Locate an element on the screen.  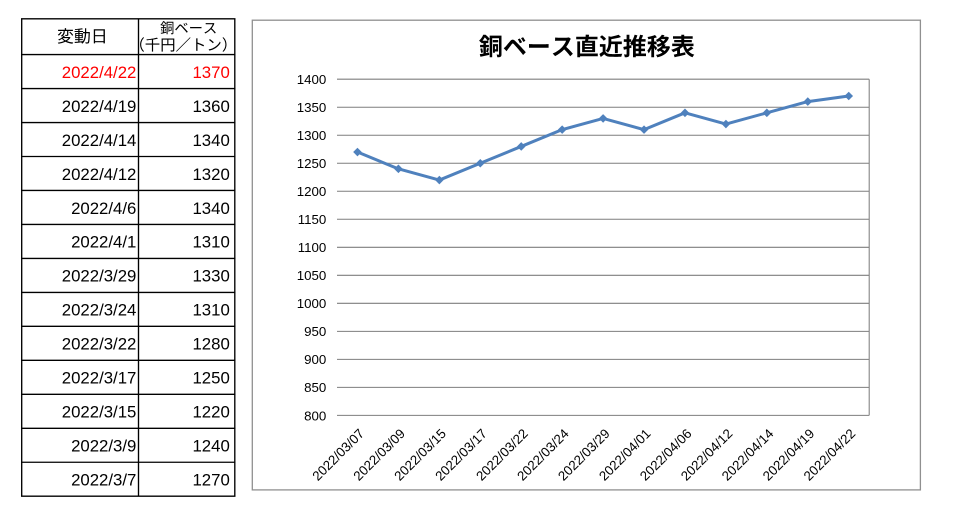
svg-text: 1330 is located at coordinates (210, 276).